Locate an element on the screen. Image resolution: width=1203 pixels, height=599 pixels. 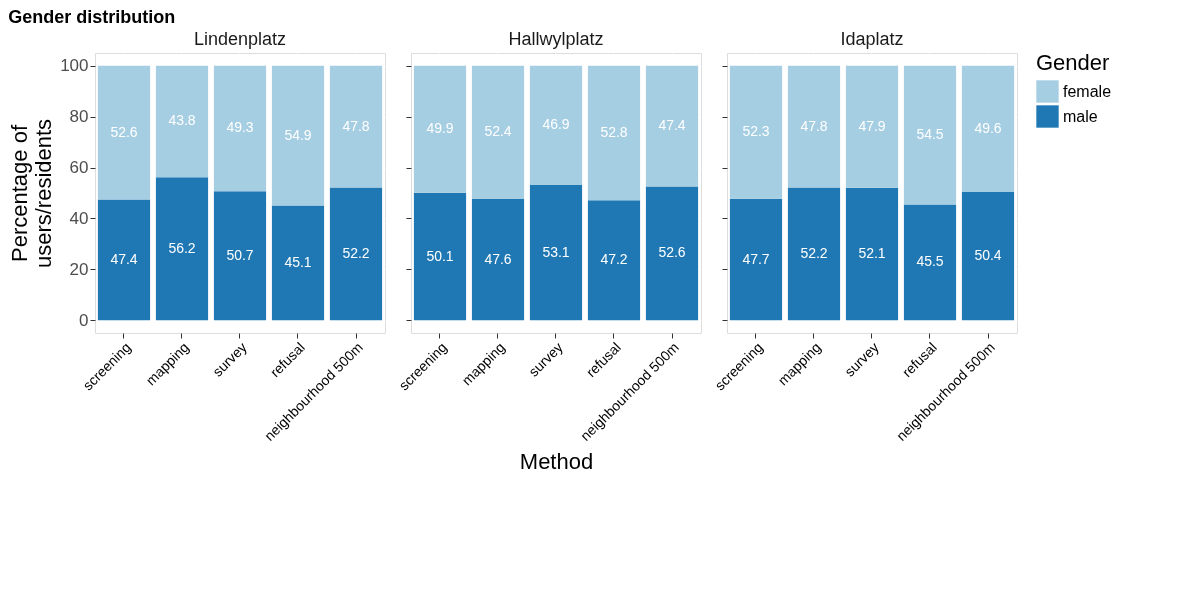
data-label: 52.8 is located at coordinates (614, 131).